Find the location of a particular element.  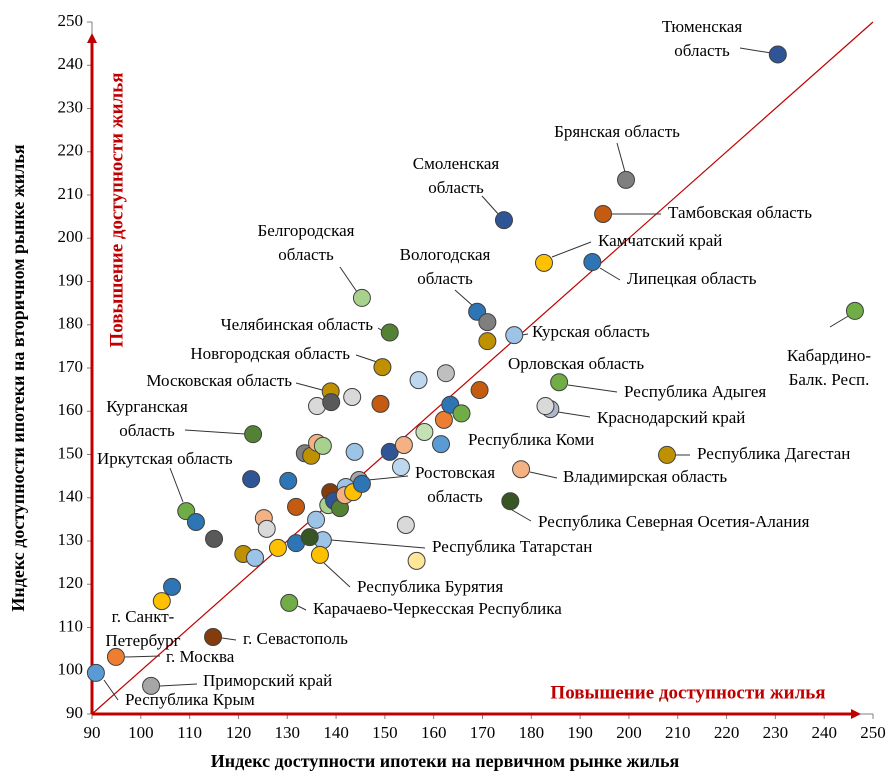

x-tick-label: 150 is located at coordinates (385, 732).